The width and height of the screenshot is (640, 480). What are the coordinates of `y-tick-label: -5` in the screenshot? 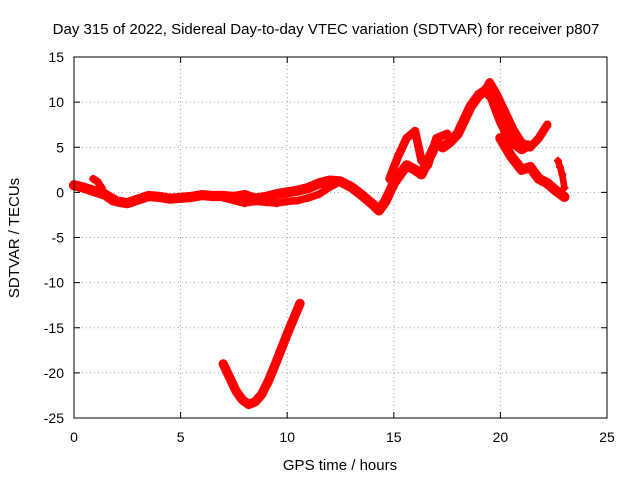 It's located at (58, 238).